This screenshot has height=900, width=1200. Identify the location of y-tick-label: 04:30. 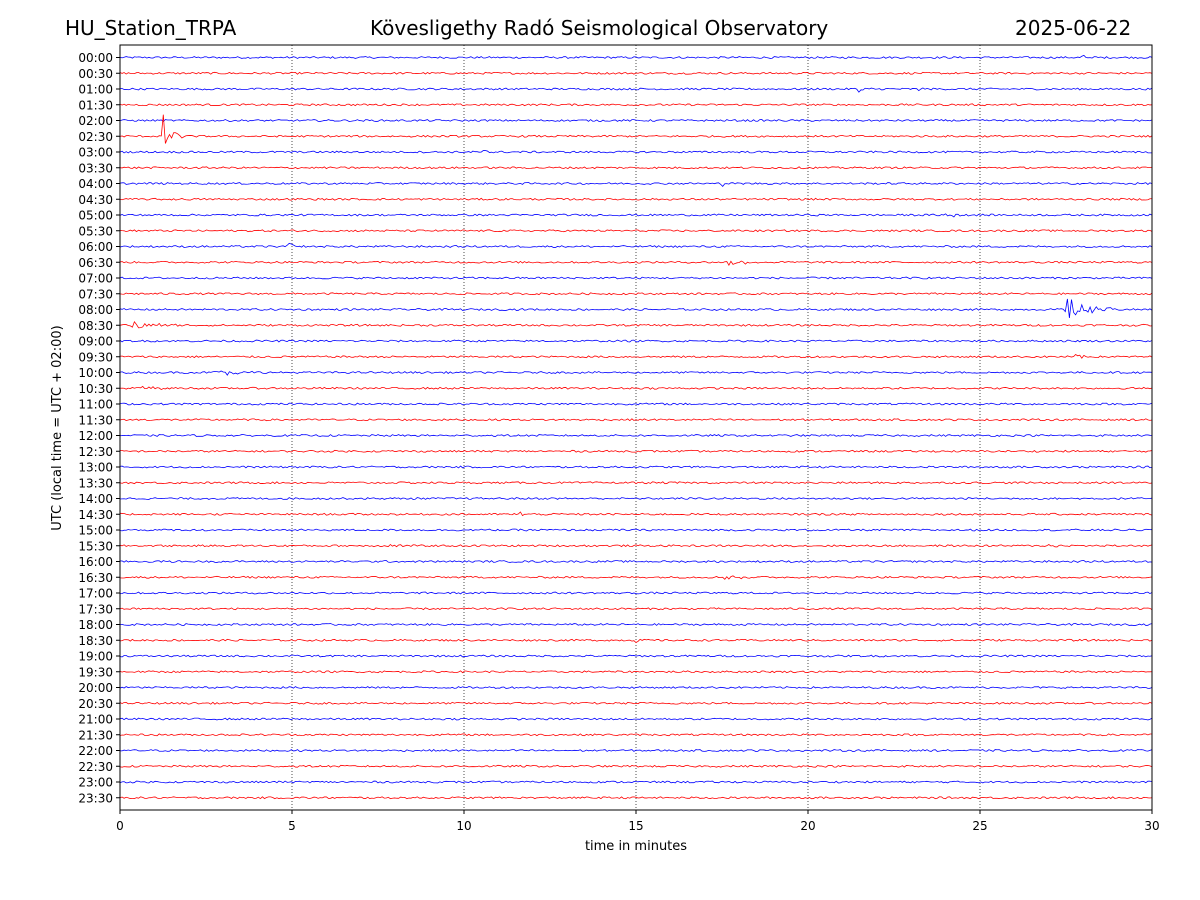
(95, 200).